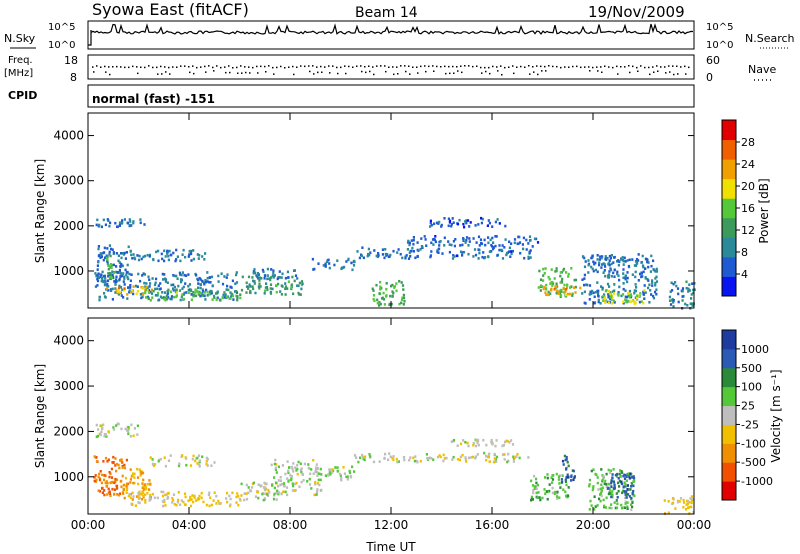 The width and height of the screenshot is (800, 554). I want to click on x-tick-label: 04:00, so click(189, 525).